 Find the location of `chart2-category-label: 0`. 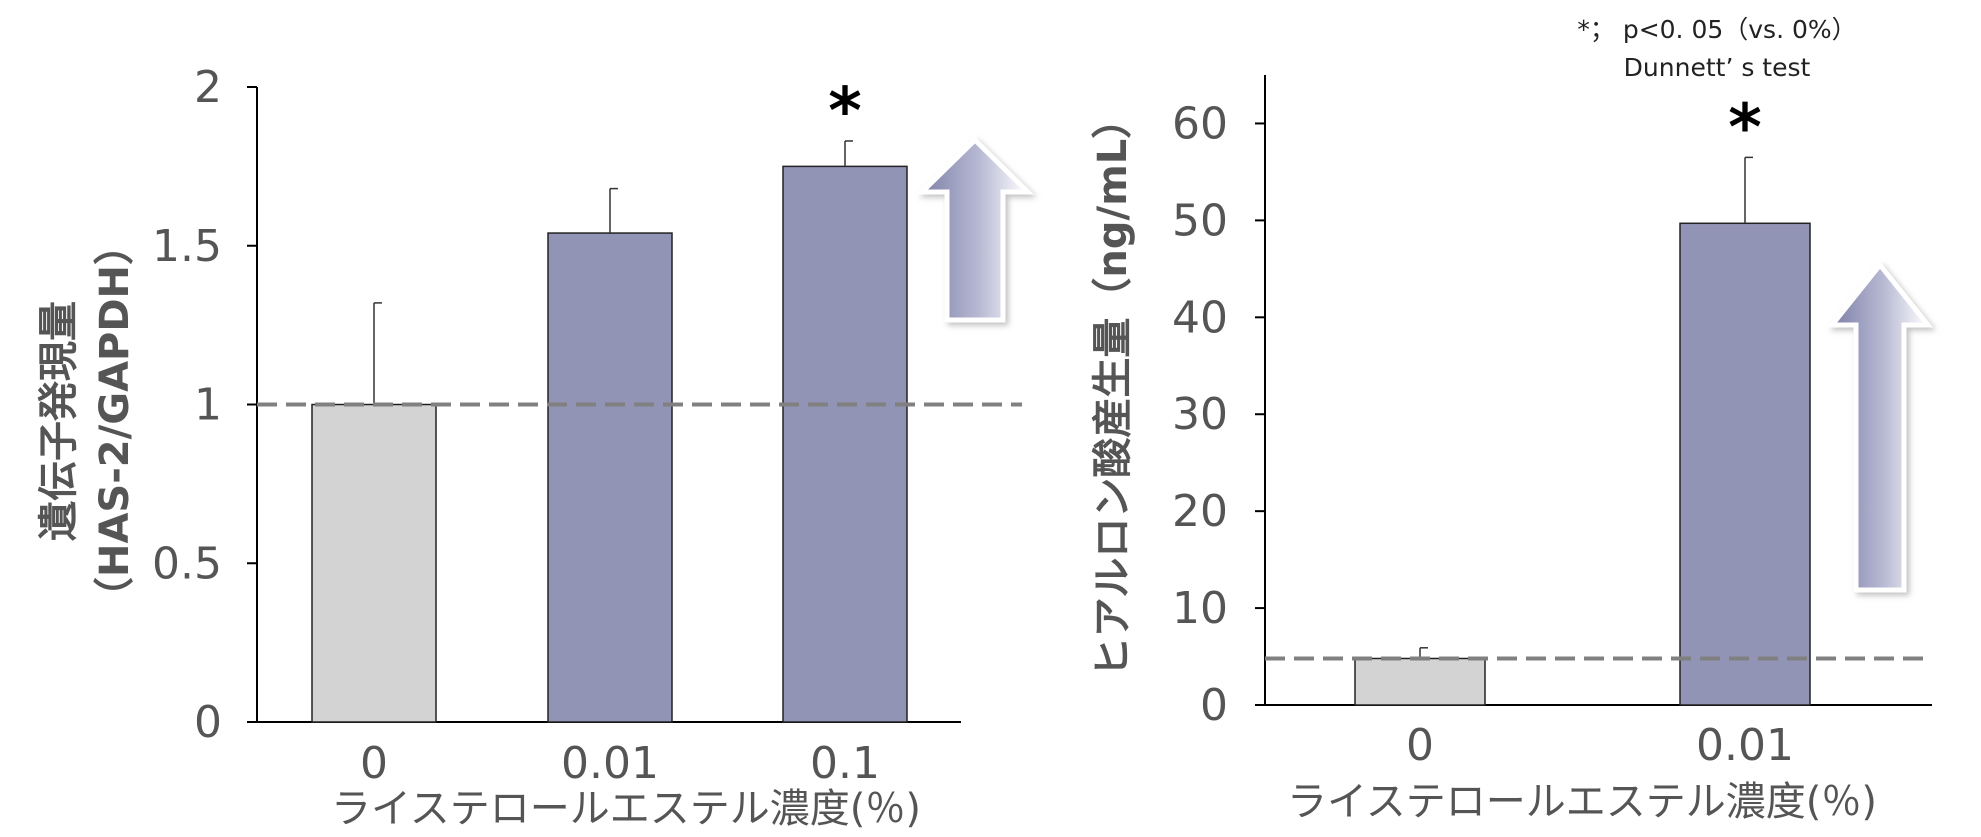

chart2-category-label: 0 is located at coordinates (1420, 745).